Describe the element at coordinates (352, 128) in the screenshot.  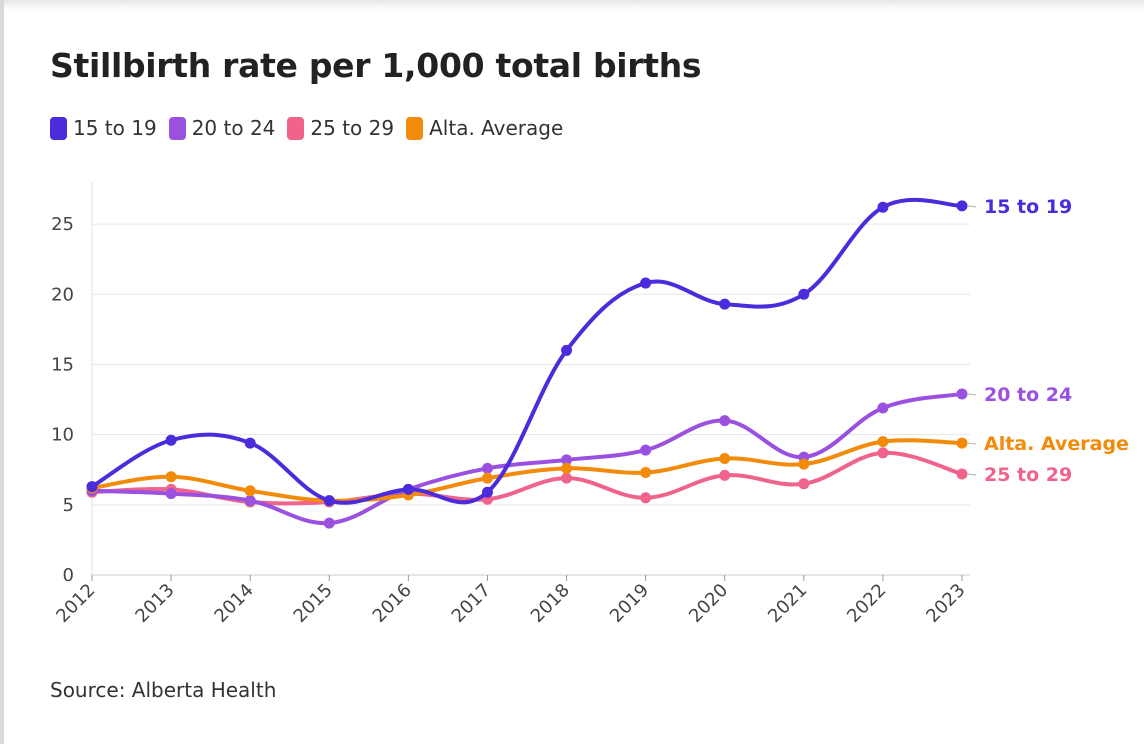
I see `legend-label-25-to-29: 25 to 29` at that location.